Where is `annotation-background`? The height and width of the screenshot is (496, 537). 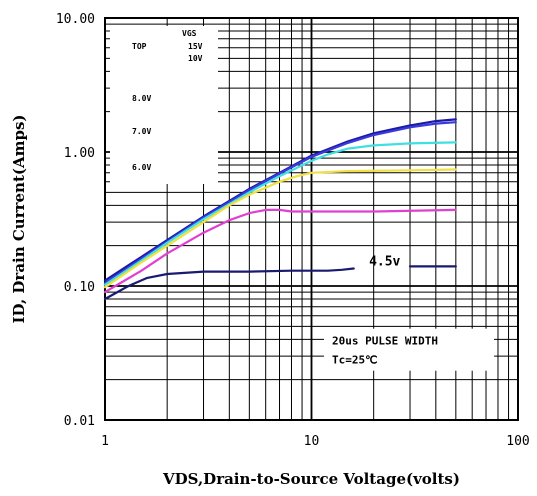
annotation-background is located at coordinates (409, 349).